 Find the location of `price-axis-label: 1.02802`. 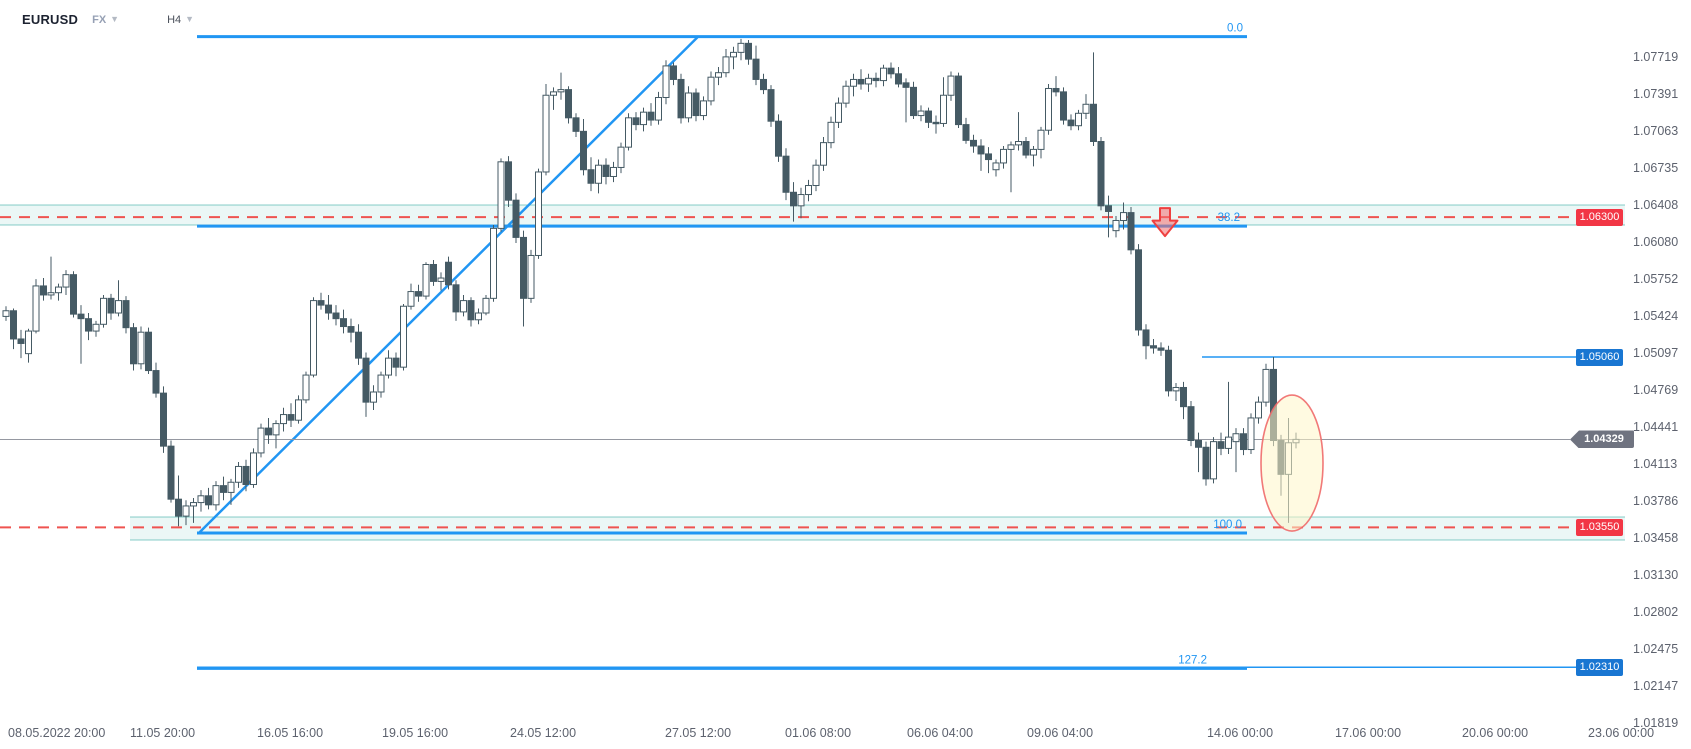

price-axis-label: 1.02802 is located at coordinates (1655, 612).